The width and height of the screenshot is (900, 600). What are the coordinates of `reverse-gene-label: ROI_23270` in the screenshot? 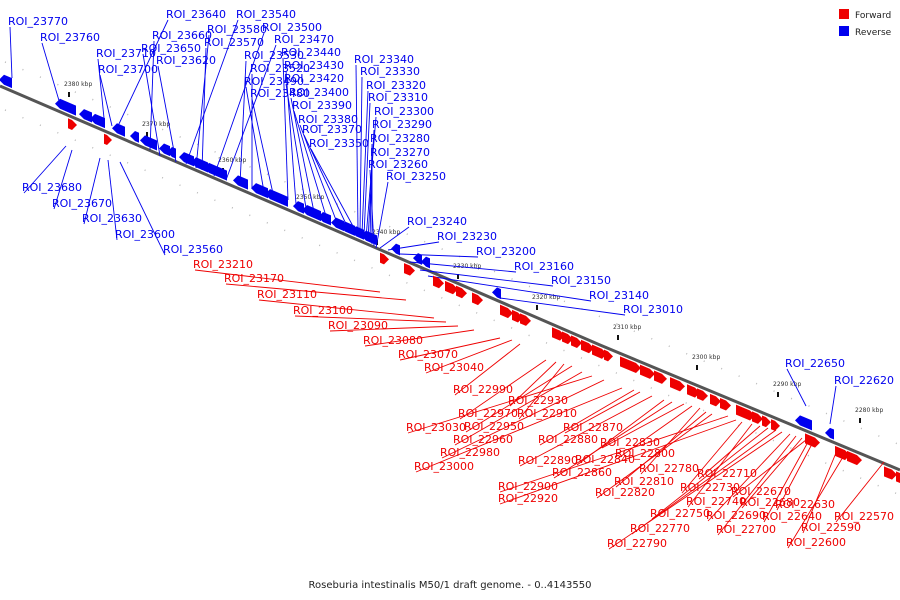 It's located at (400, 152).